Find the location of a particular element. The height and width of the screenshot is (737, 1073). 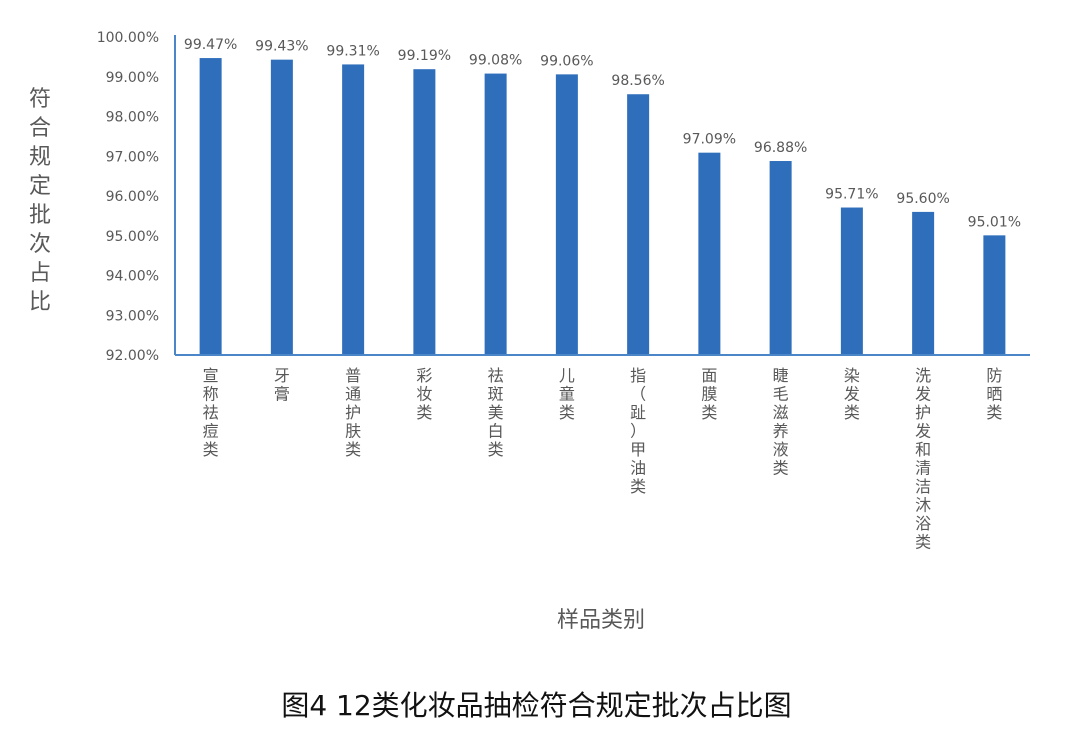

data-label: 99.06% is located at coordinates (566, 61).